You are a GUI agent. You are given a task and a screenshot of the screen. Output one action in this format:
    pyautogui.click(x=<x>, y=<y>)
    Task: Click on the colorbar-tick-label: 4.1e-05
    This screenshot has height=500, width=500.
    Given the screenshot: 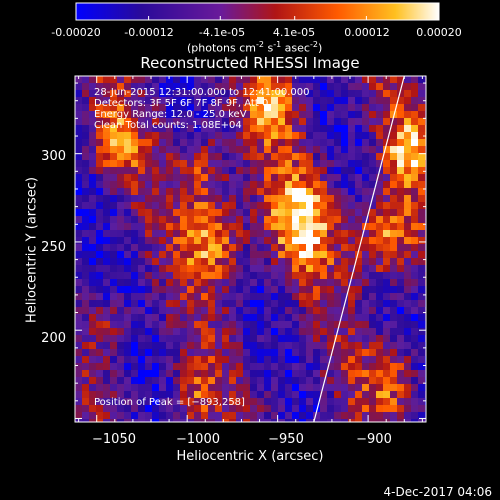 What is the action you would take?
    pyautogui.click(x=294, y=32)
    